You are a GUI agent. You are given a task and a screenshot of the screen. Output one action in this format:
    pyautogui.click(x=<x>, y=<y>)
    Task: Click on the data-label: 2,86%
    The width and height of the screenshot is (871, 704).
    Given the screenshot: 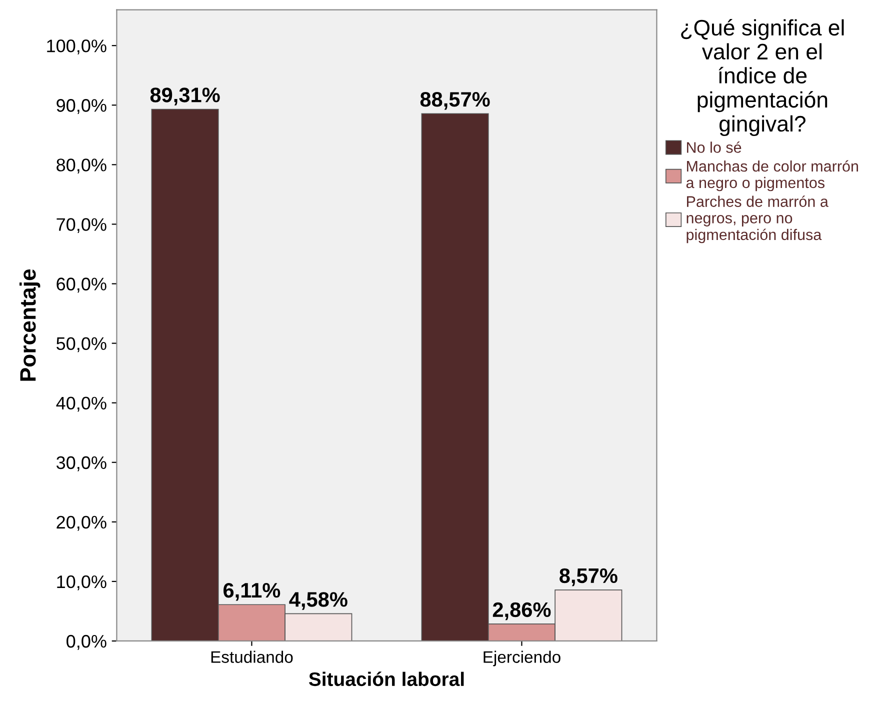 What is the action you would take?
    pyautogui.click(x=521, y=611)
    